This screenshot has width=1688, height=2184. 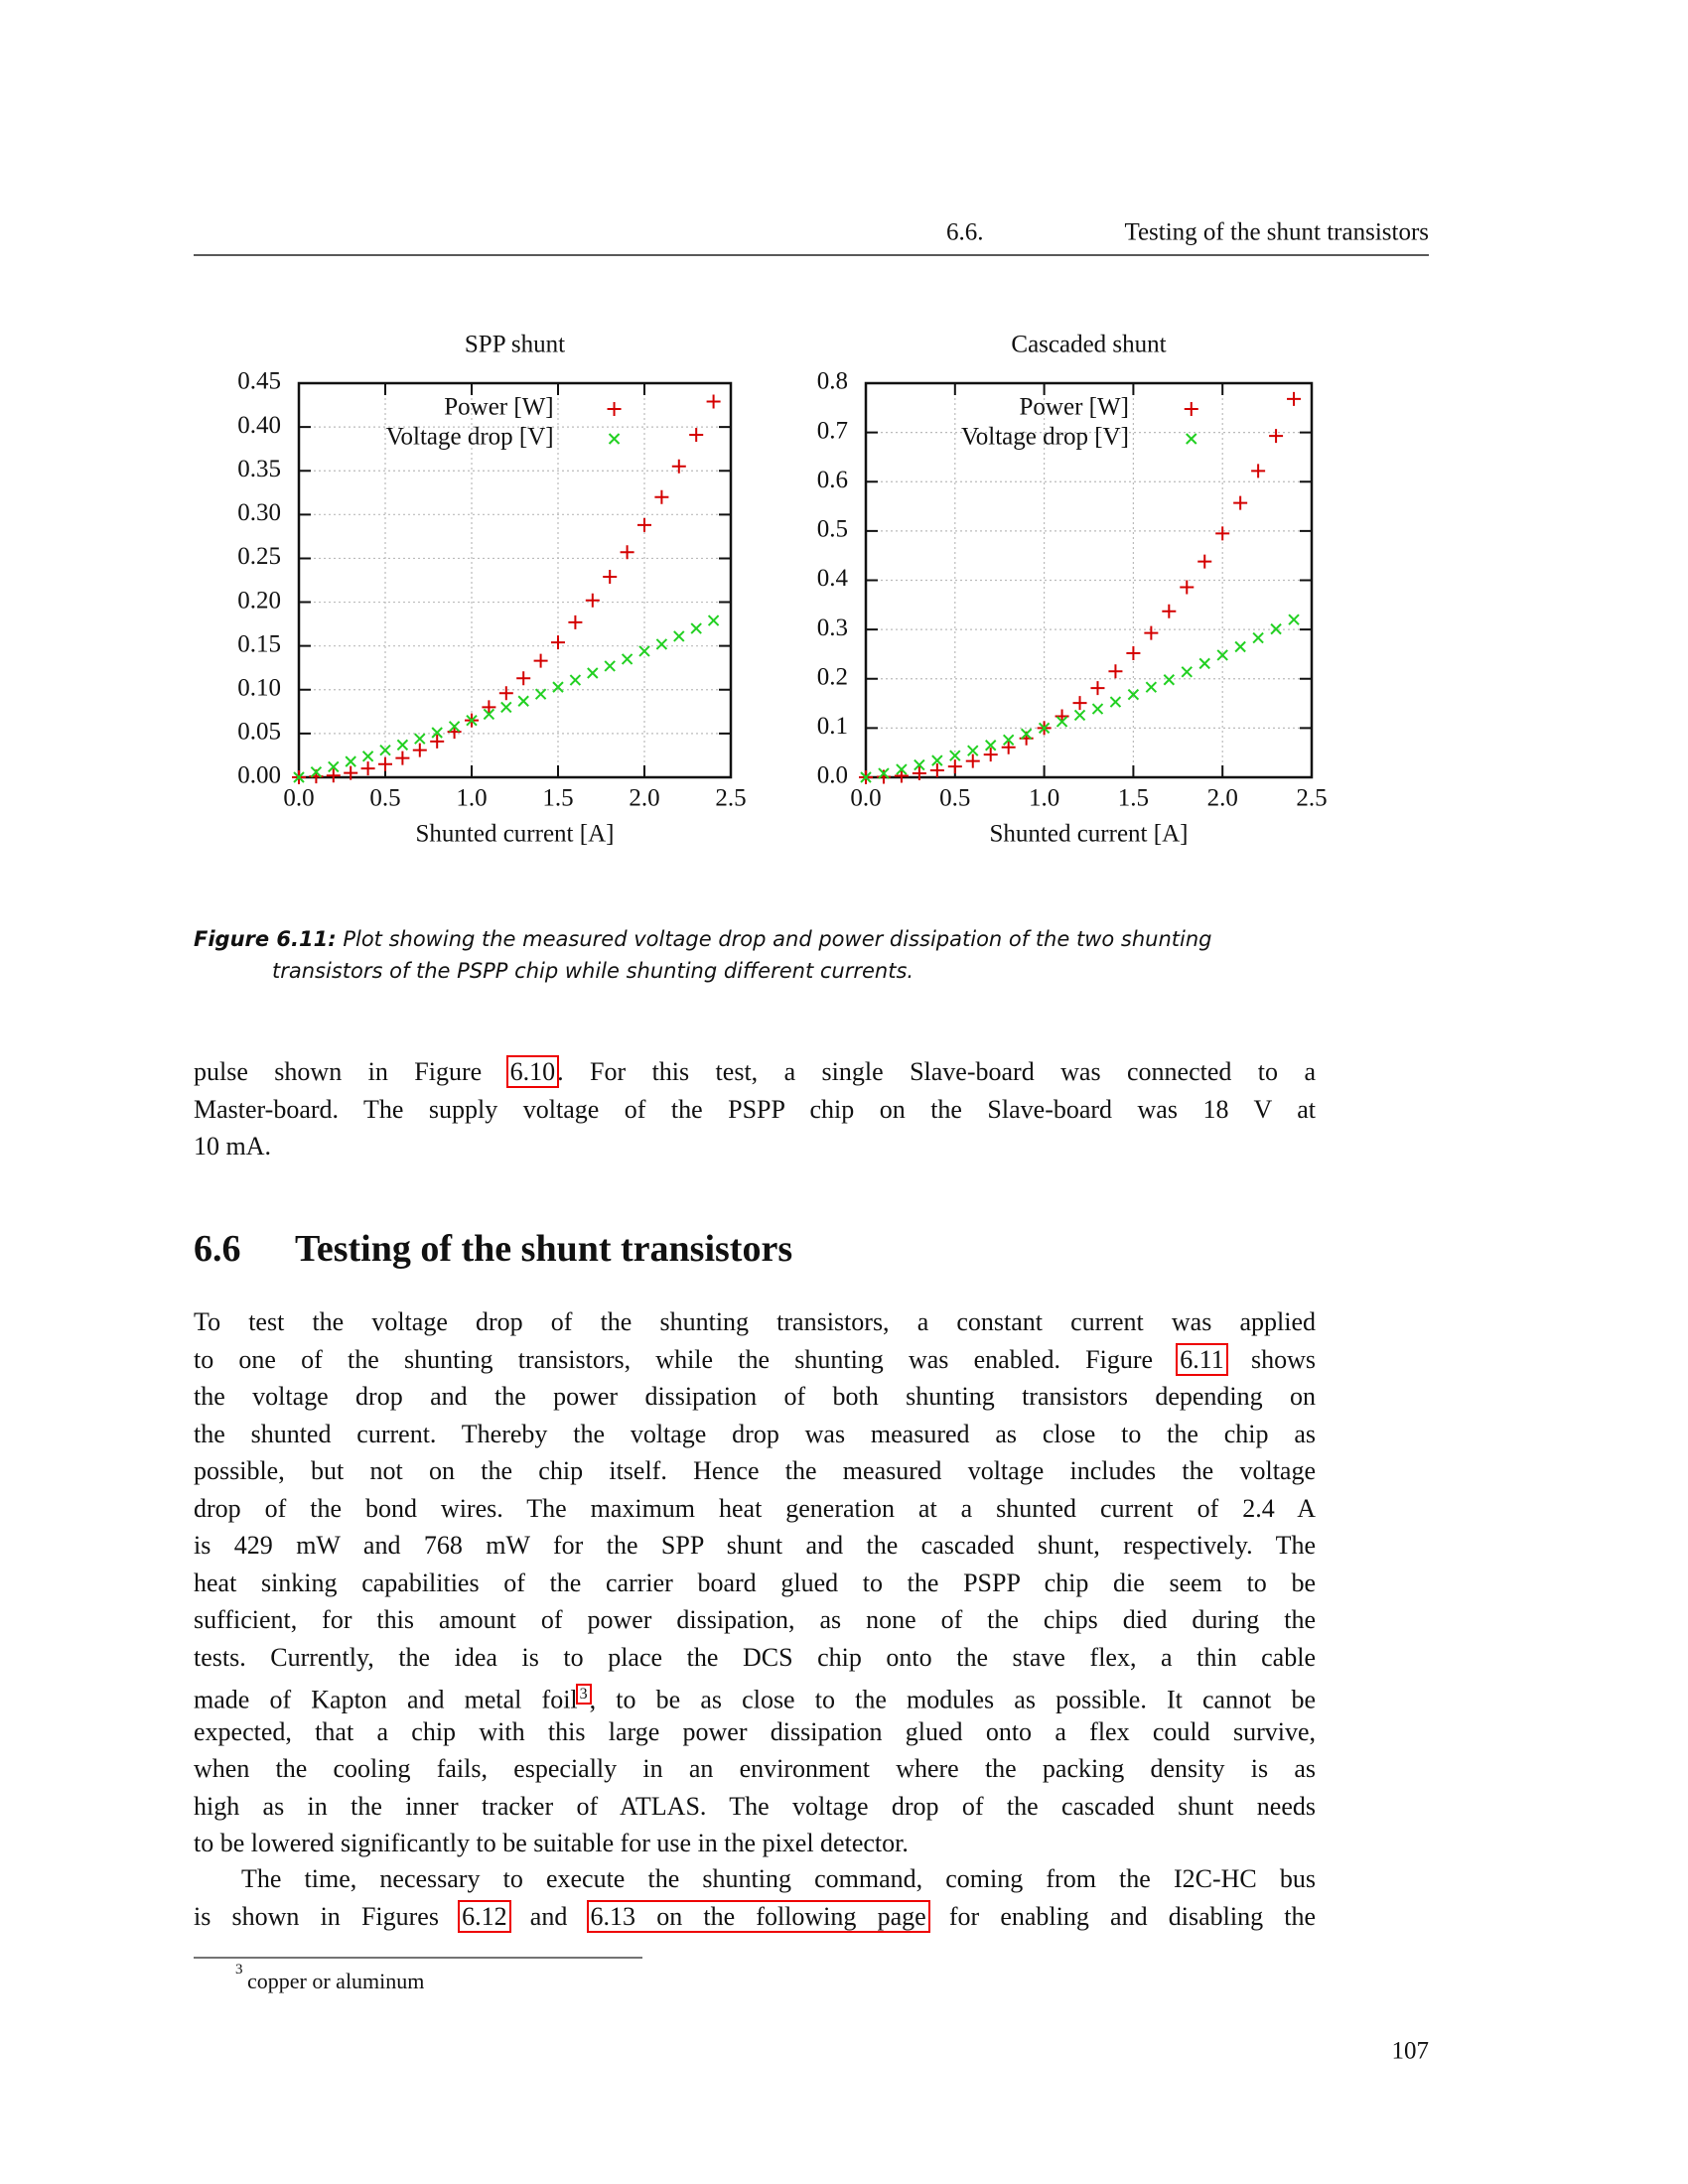 I want to click on y-tick-label: 0.1, so click(x=832, y=726).